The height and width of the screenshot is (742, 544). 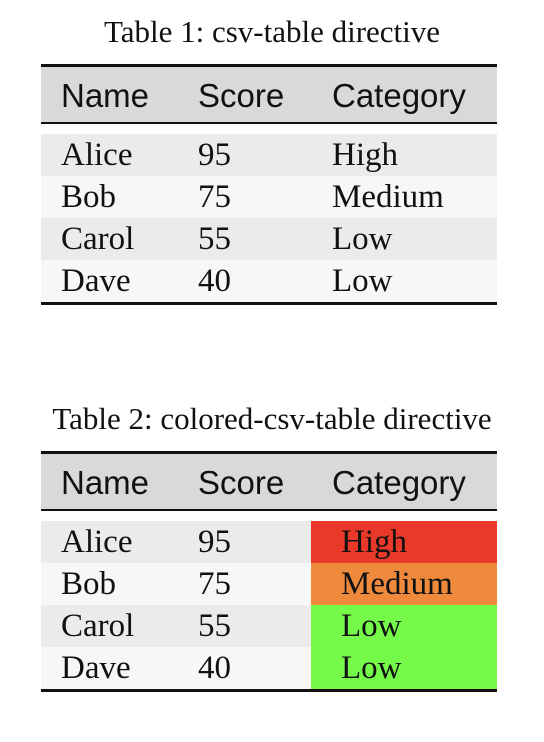 What do you see at coordinates (272, 31) in the screenshot?
I see `table-1-caption: Table 1: csv-table directive` at bounding box center [272, 31].